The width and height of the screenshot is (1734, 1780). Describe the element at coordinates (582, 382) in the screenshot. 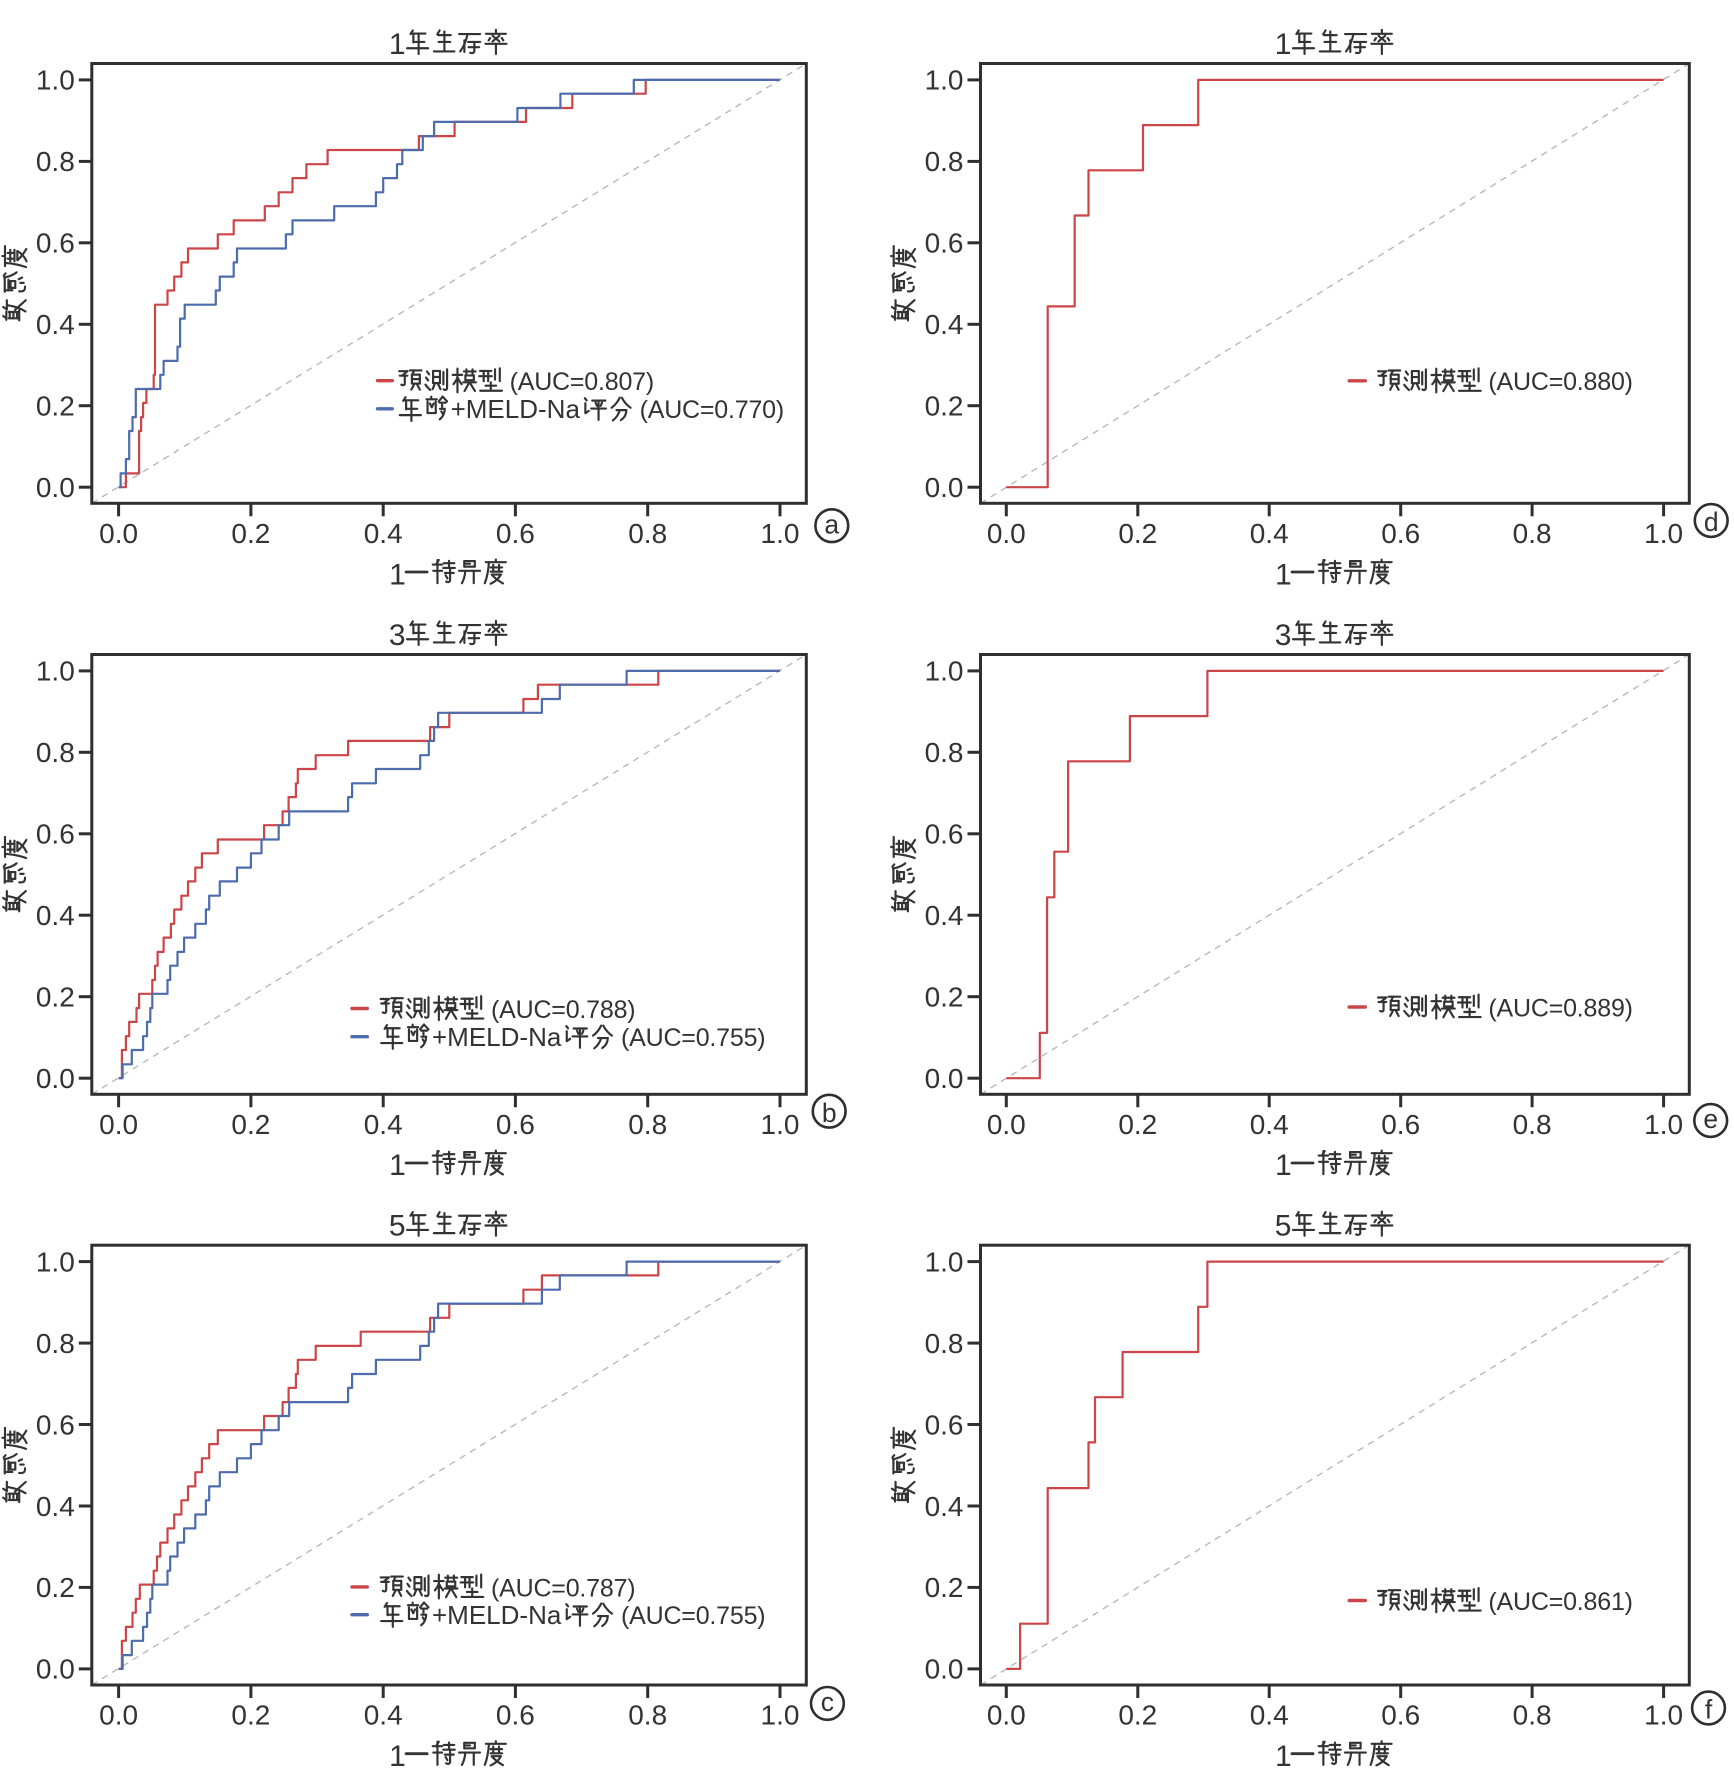

I see `svg-text: (AUC=0.807)` at that location.